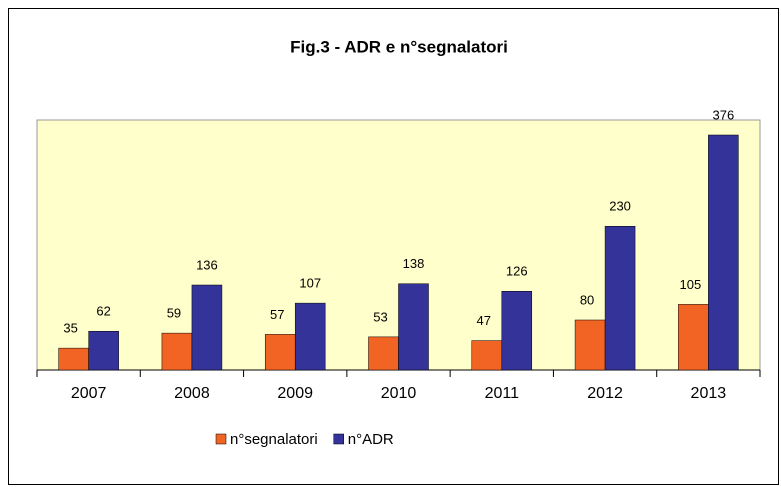 Image resolution: width=781 pixels, height=487 pixels. Describe the element at coordinates (709, 393) in the screenshot. I see `x-tick-label: 2013` at that location.